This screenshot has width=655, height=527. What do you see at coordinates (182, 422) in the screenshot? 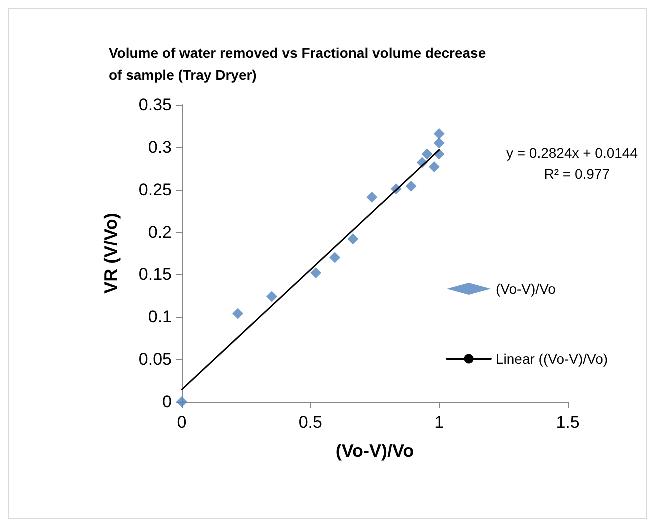
I see `x-tick-label: 0` at bounding box center [182, 422].